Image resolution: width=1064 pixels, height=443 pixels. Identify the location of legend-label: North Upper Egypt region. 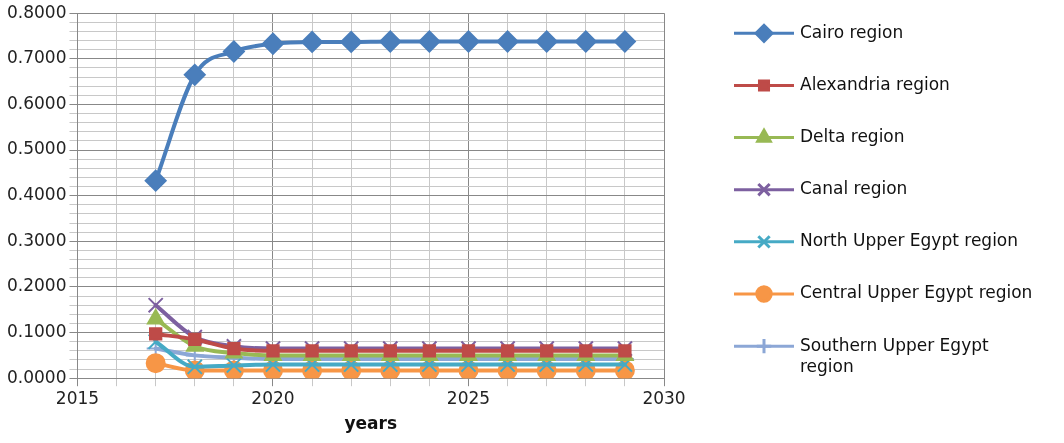
(909, 240).